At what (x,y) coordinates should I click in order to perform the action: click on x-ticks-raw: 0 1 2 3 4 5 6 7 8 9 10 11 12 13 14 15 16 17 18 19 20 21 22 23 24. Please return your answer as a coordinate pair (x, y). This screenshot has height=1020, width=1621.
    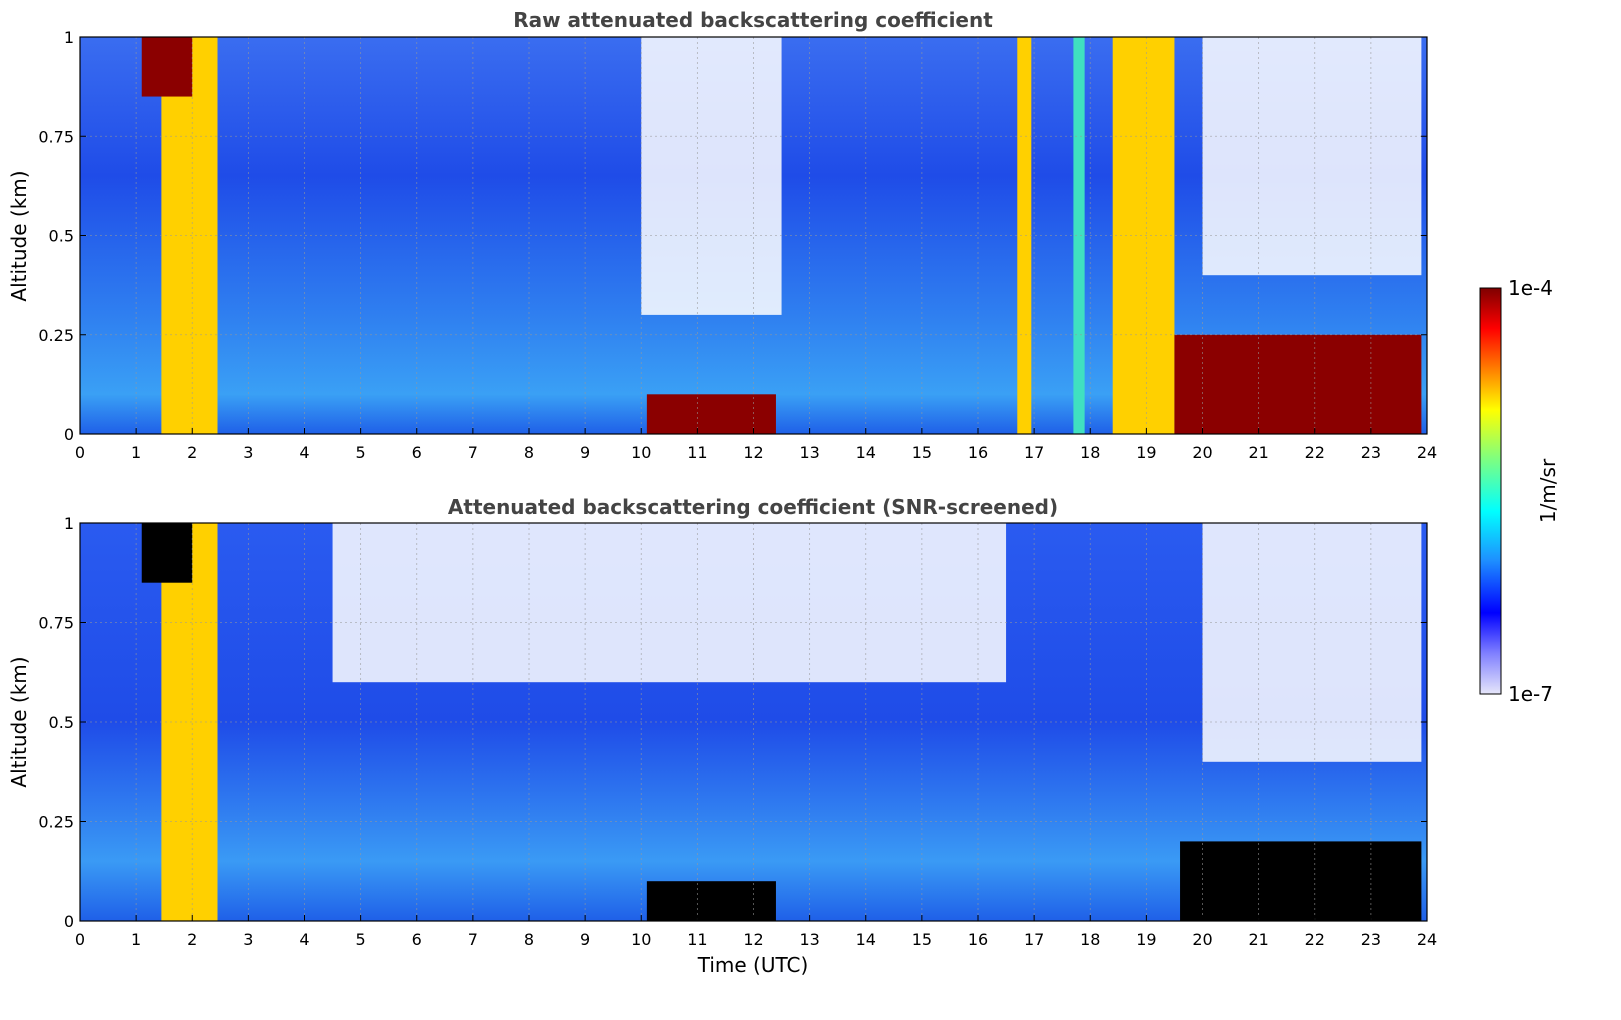
    Looking at the image, I should click on (756, 445).